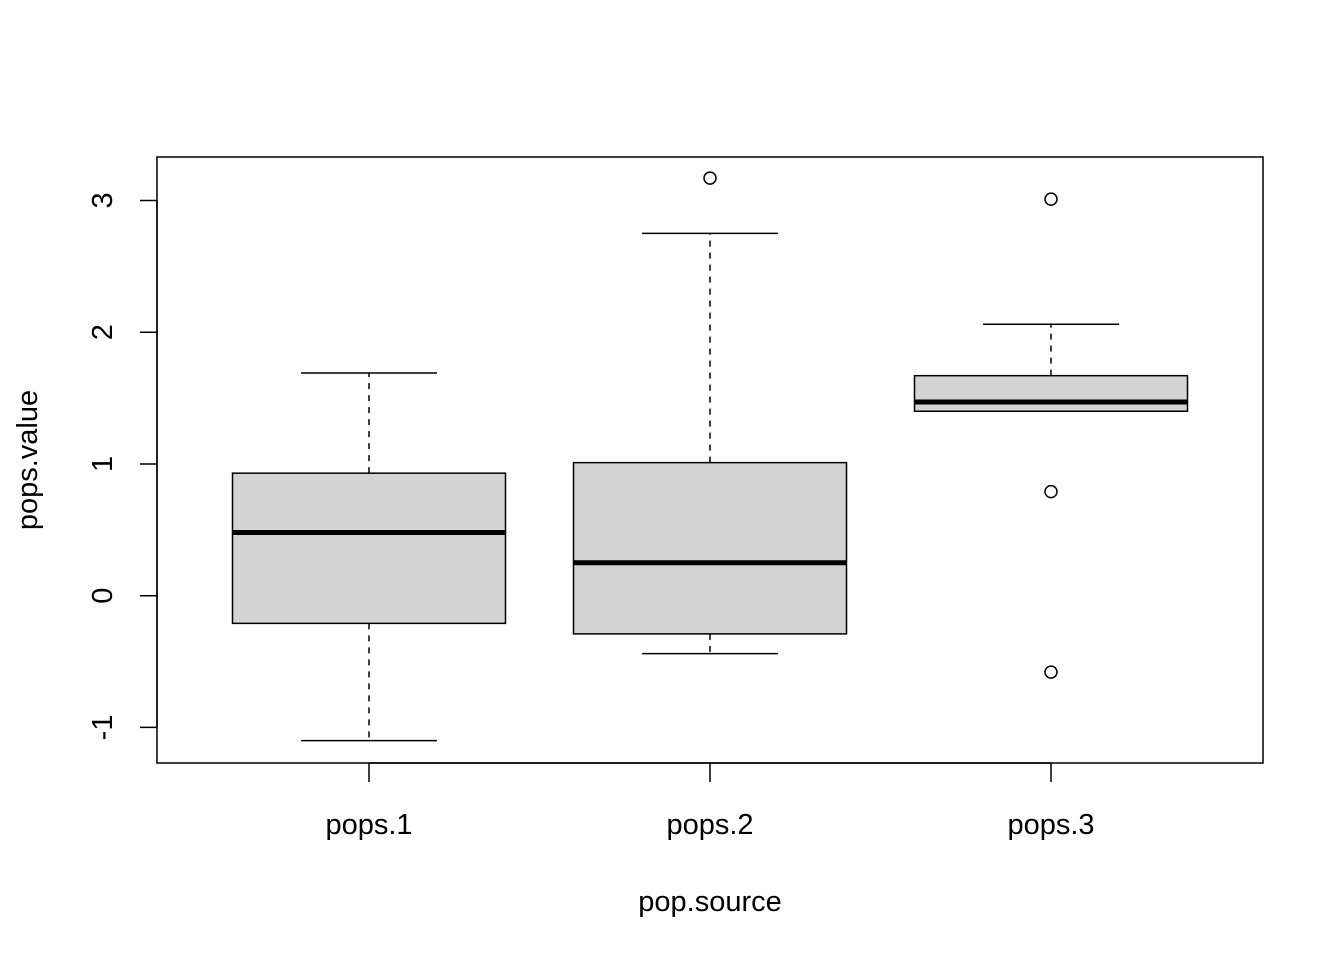 This screenshot has width=1344, height=960. Describe the element at coordinates (103, 596) in the screenshot. I see `y-tick-label: 0` at that location.